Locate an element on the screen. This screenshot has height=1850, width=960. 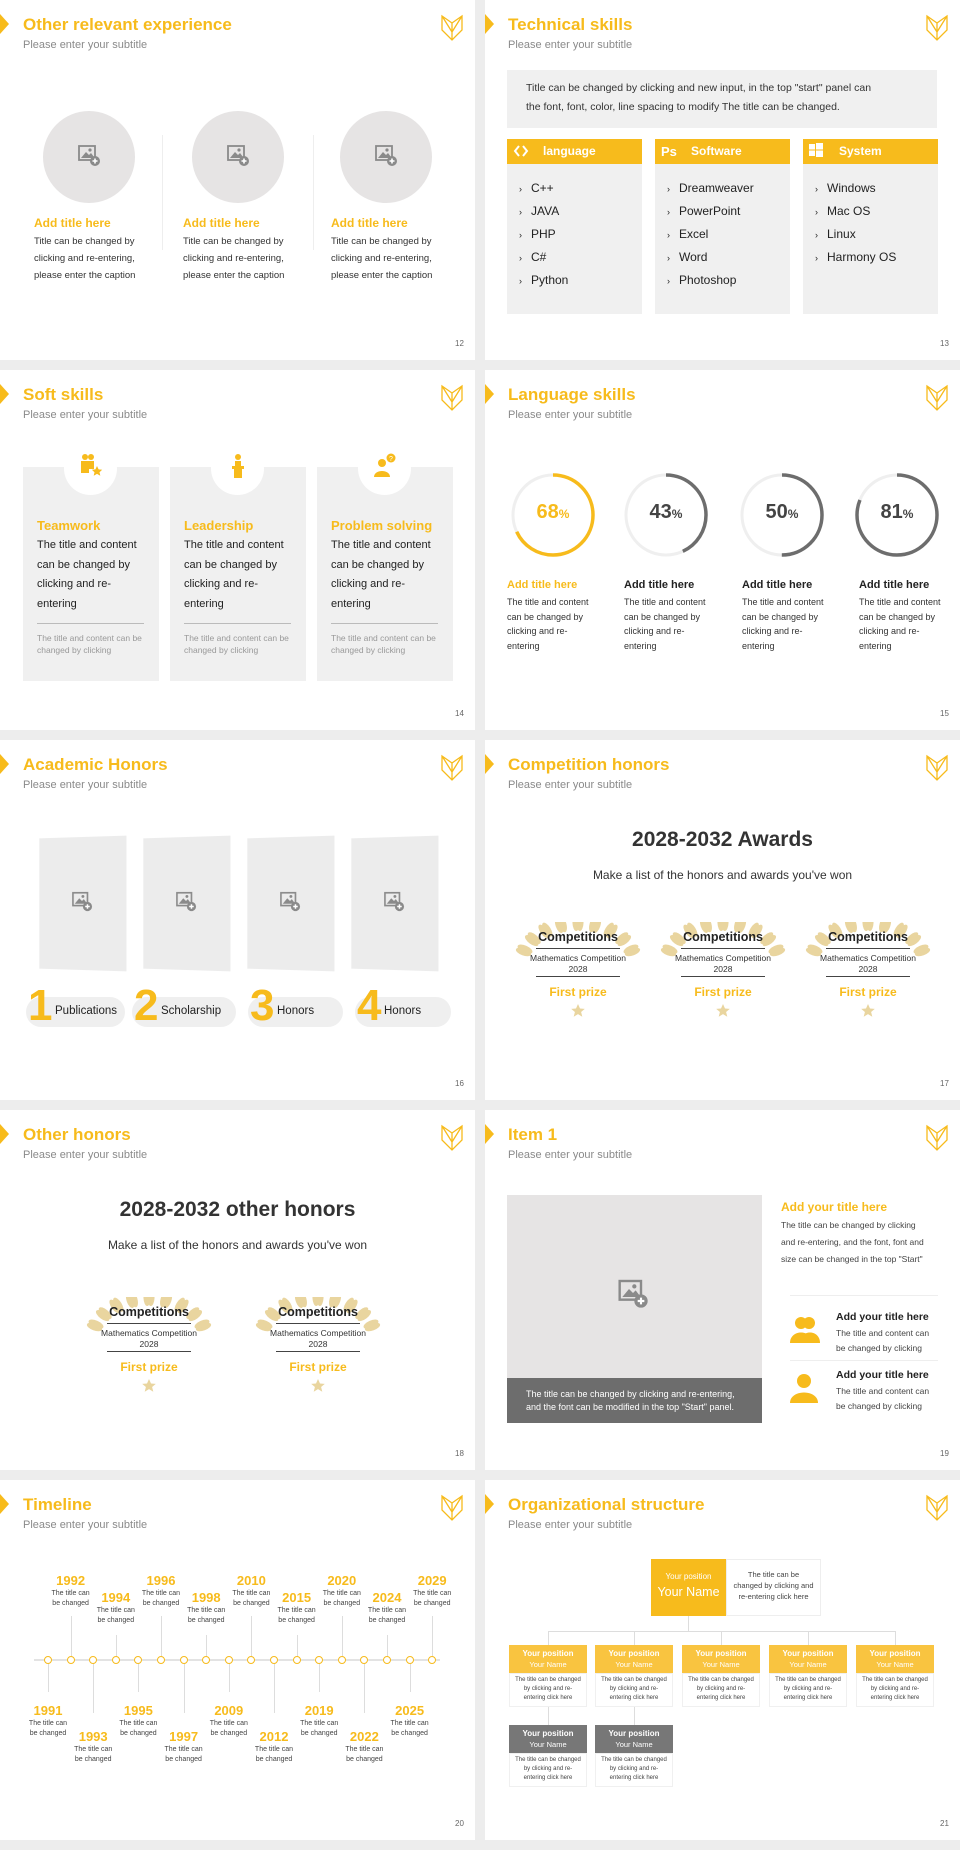
title-arrow-icon is located at coordinates (4, 764).